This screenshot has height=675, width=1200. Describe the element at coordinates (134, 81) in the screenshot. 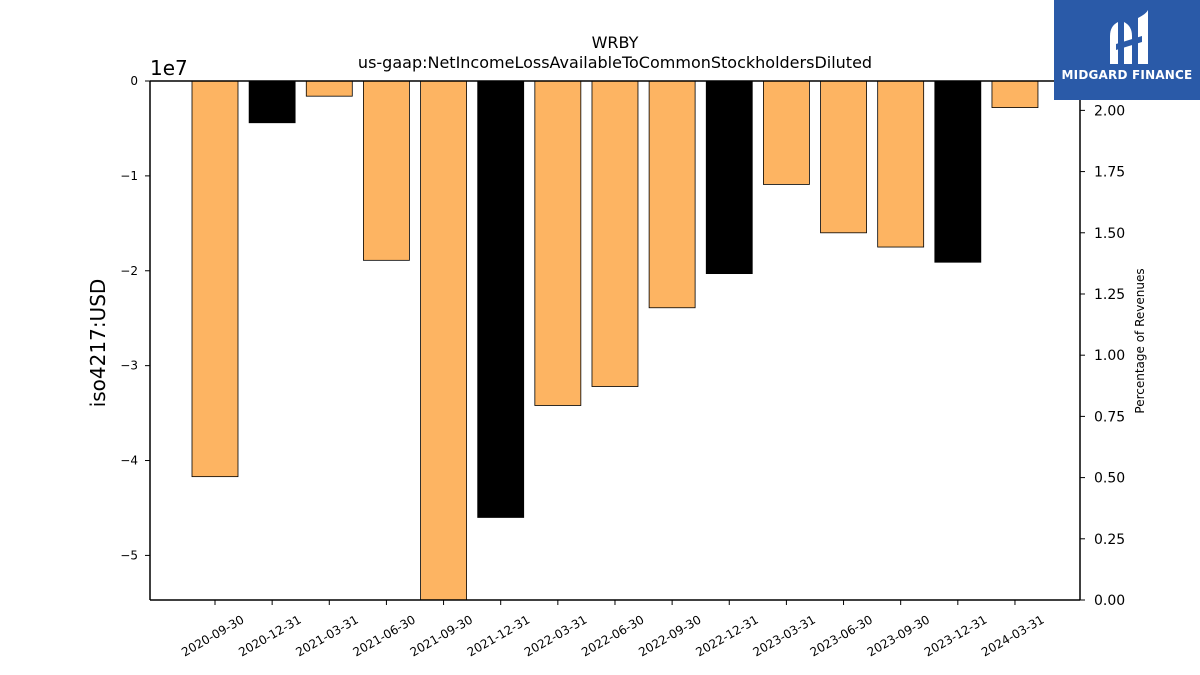

I see `y-tick-label: 0` at that location.